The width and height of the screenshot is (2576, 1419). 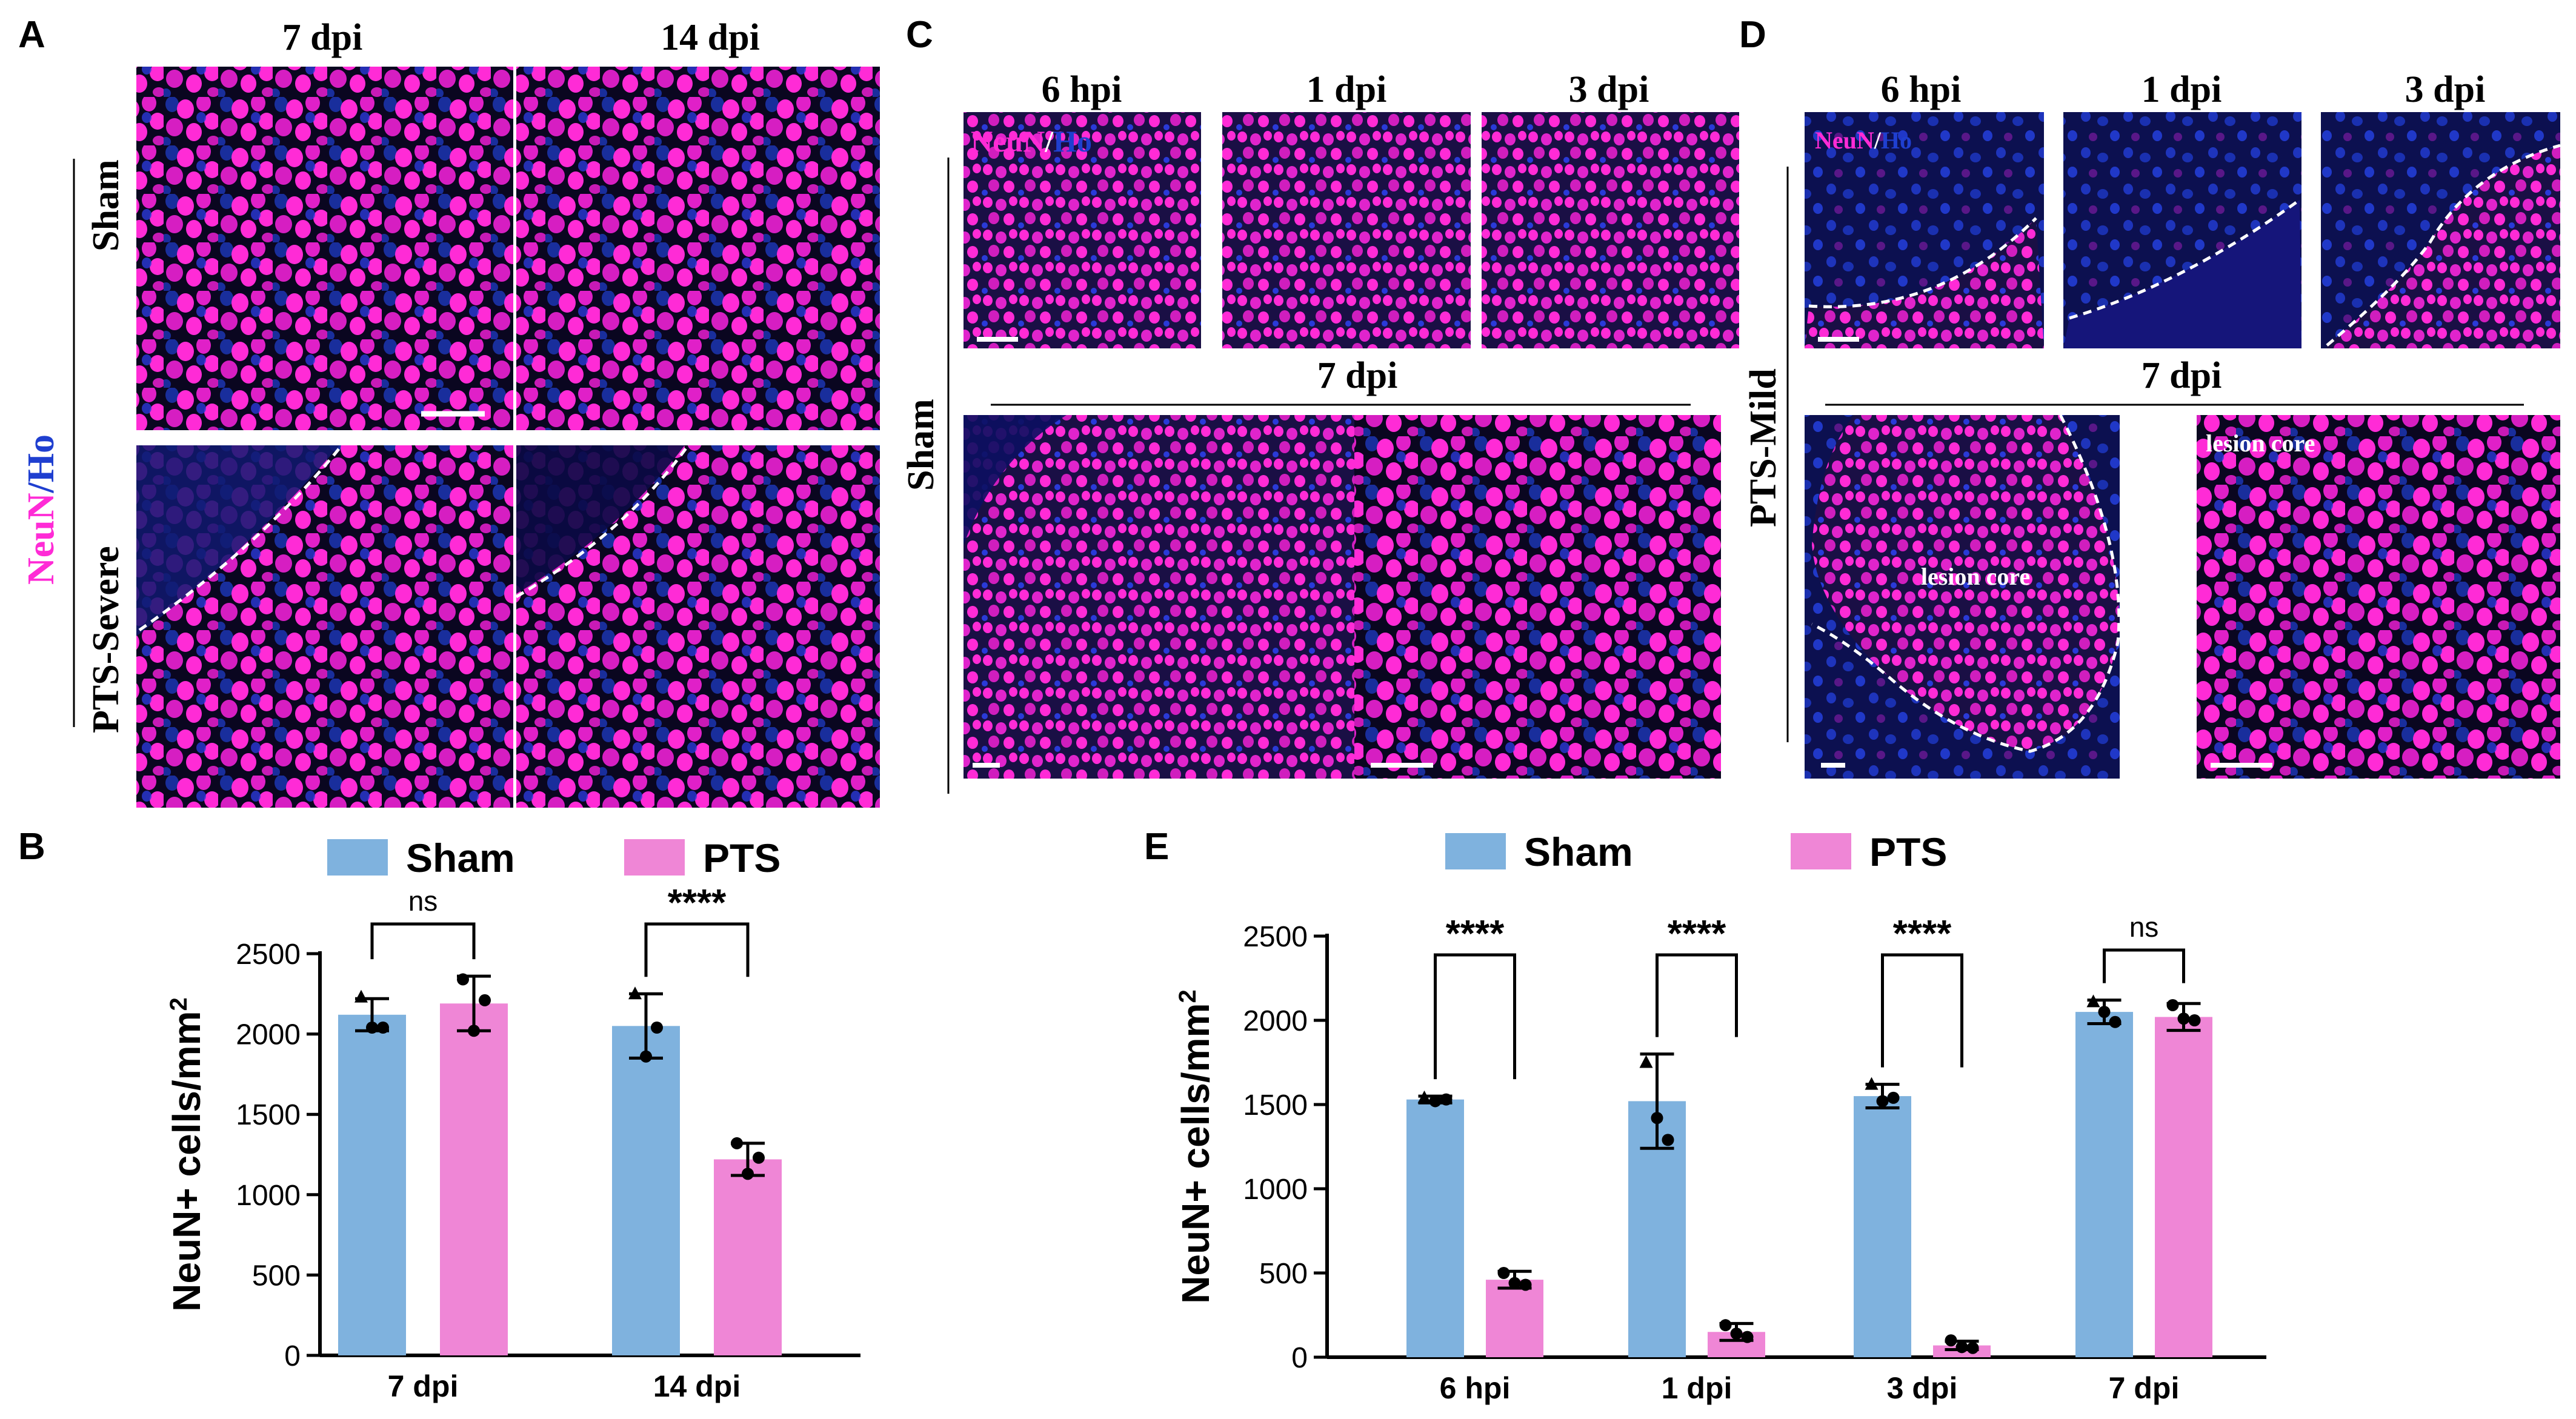 What do you see at coordinates (41, 458) in the screenshot?
I see `ho-label: Ho` at bounding box center [41, 458].